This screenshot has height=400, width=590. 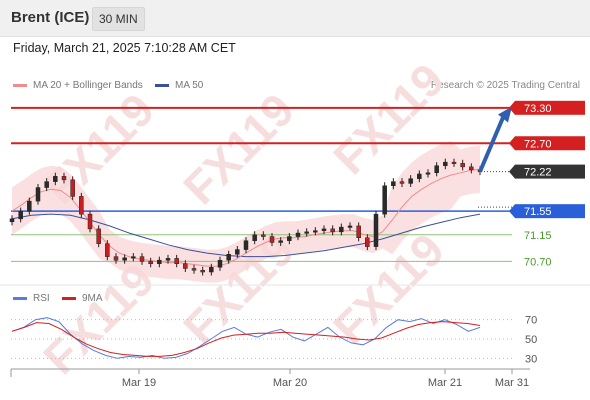 What do you see at coordinates (538, 144) in the screenshot?
I see `resistance-label: 72.70` at bounding box center [538, 144].